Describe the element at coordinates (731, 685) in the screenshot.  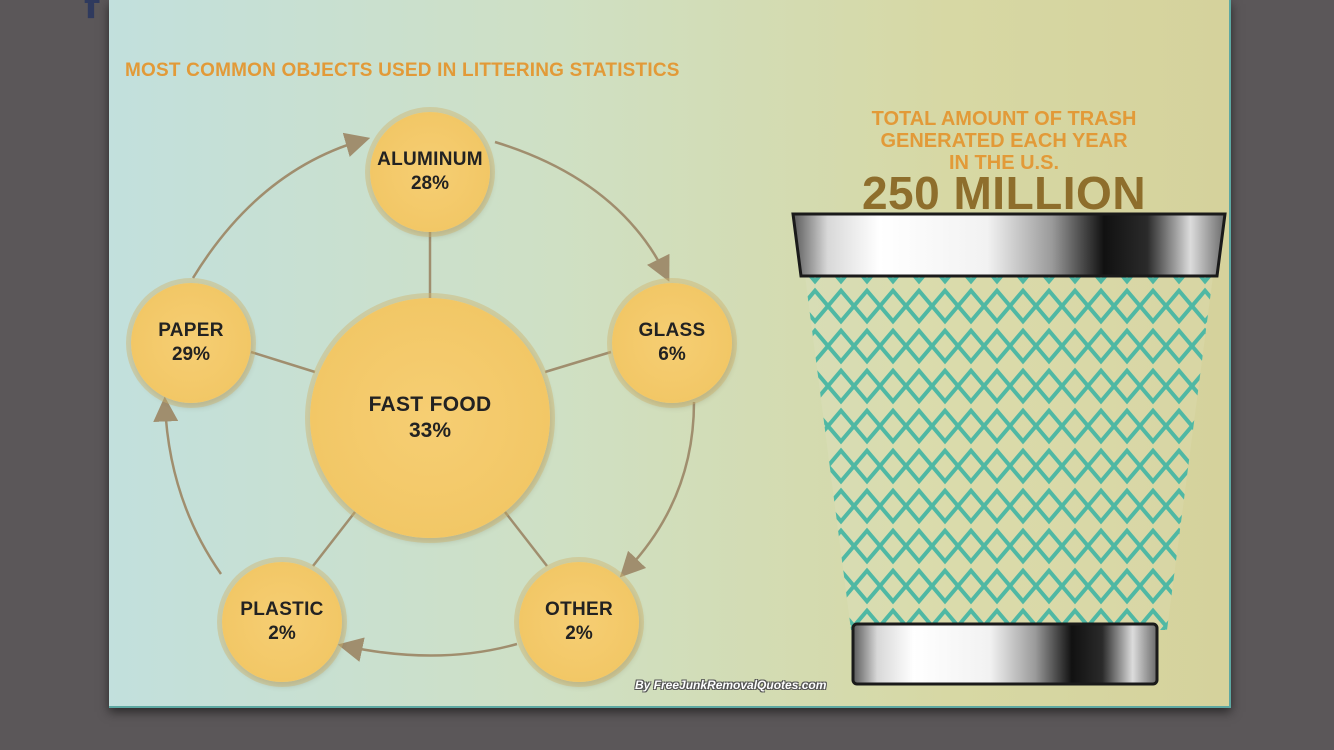
I see `credit-watermark: By FreeJunkRemovalQuotes.com` at that location.